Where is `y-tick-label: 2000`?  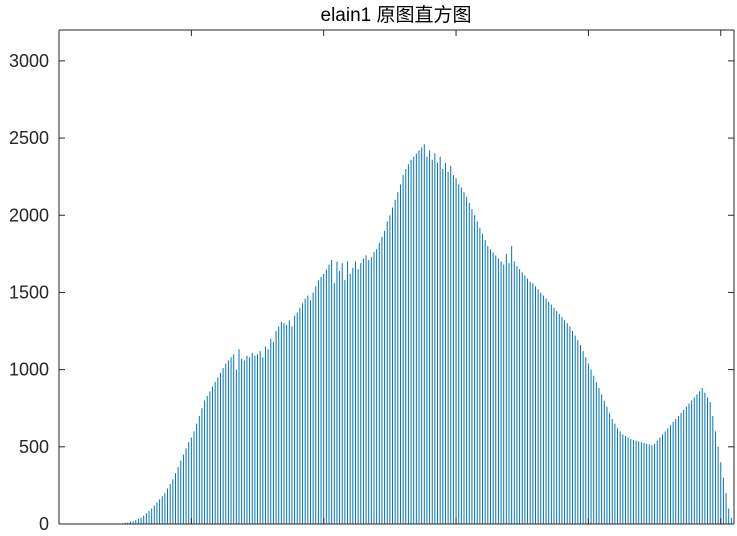 y-tick-label: 2000 is located at coordinates (29, 215).